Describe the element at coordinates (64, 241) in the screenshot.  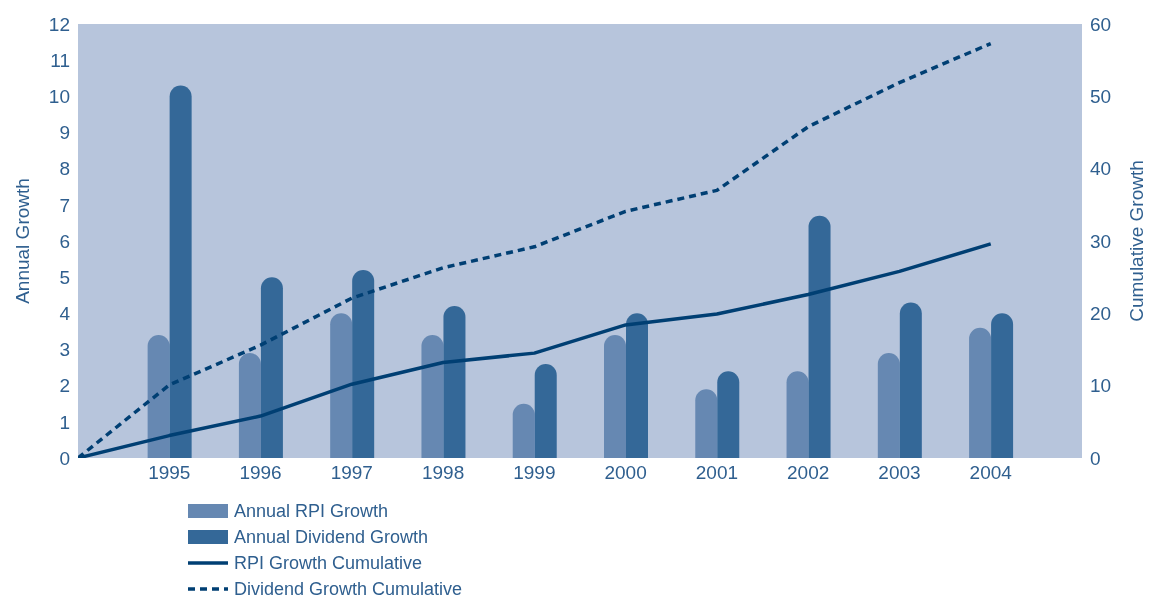
I see `y-tick-label: 6` at that location.